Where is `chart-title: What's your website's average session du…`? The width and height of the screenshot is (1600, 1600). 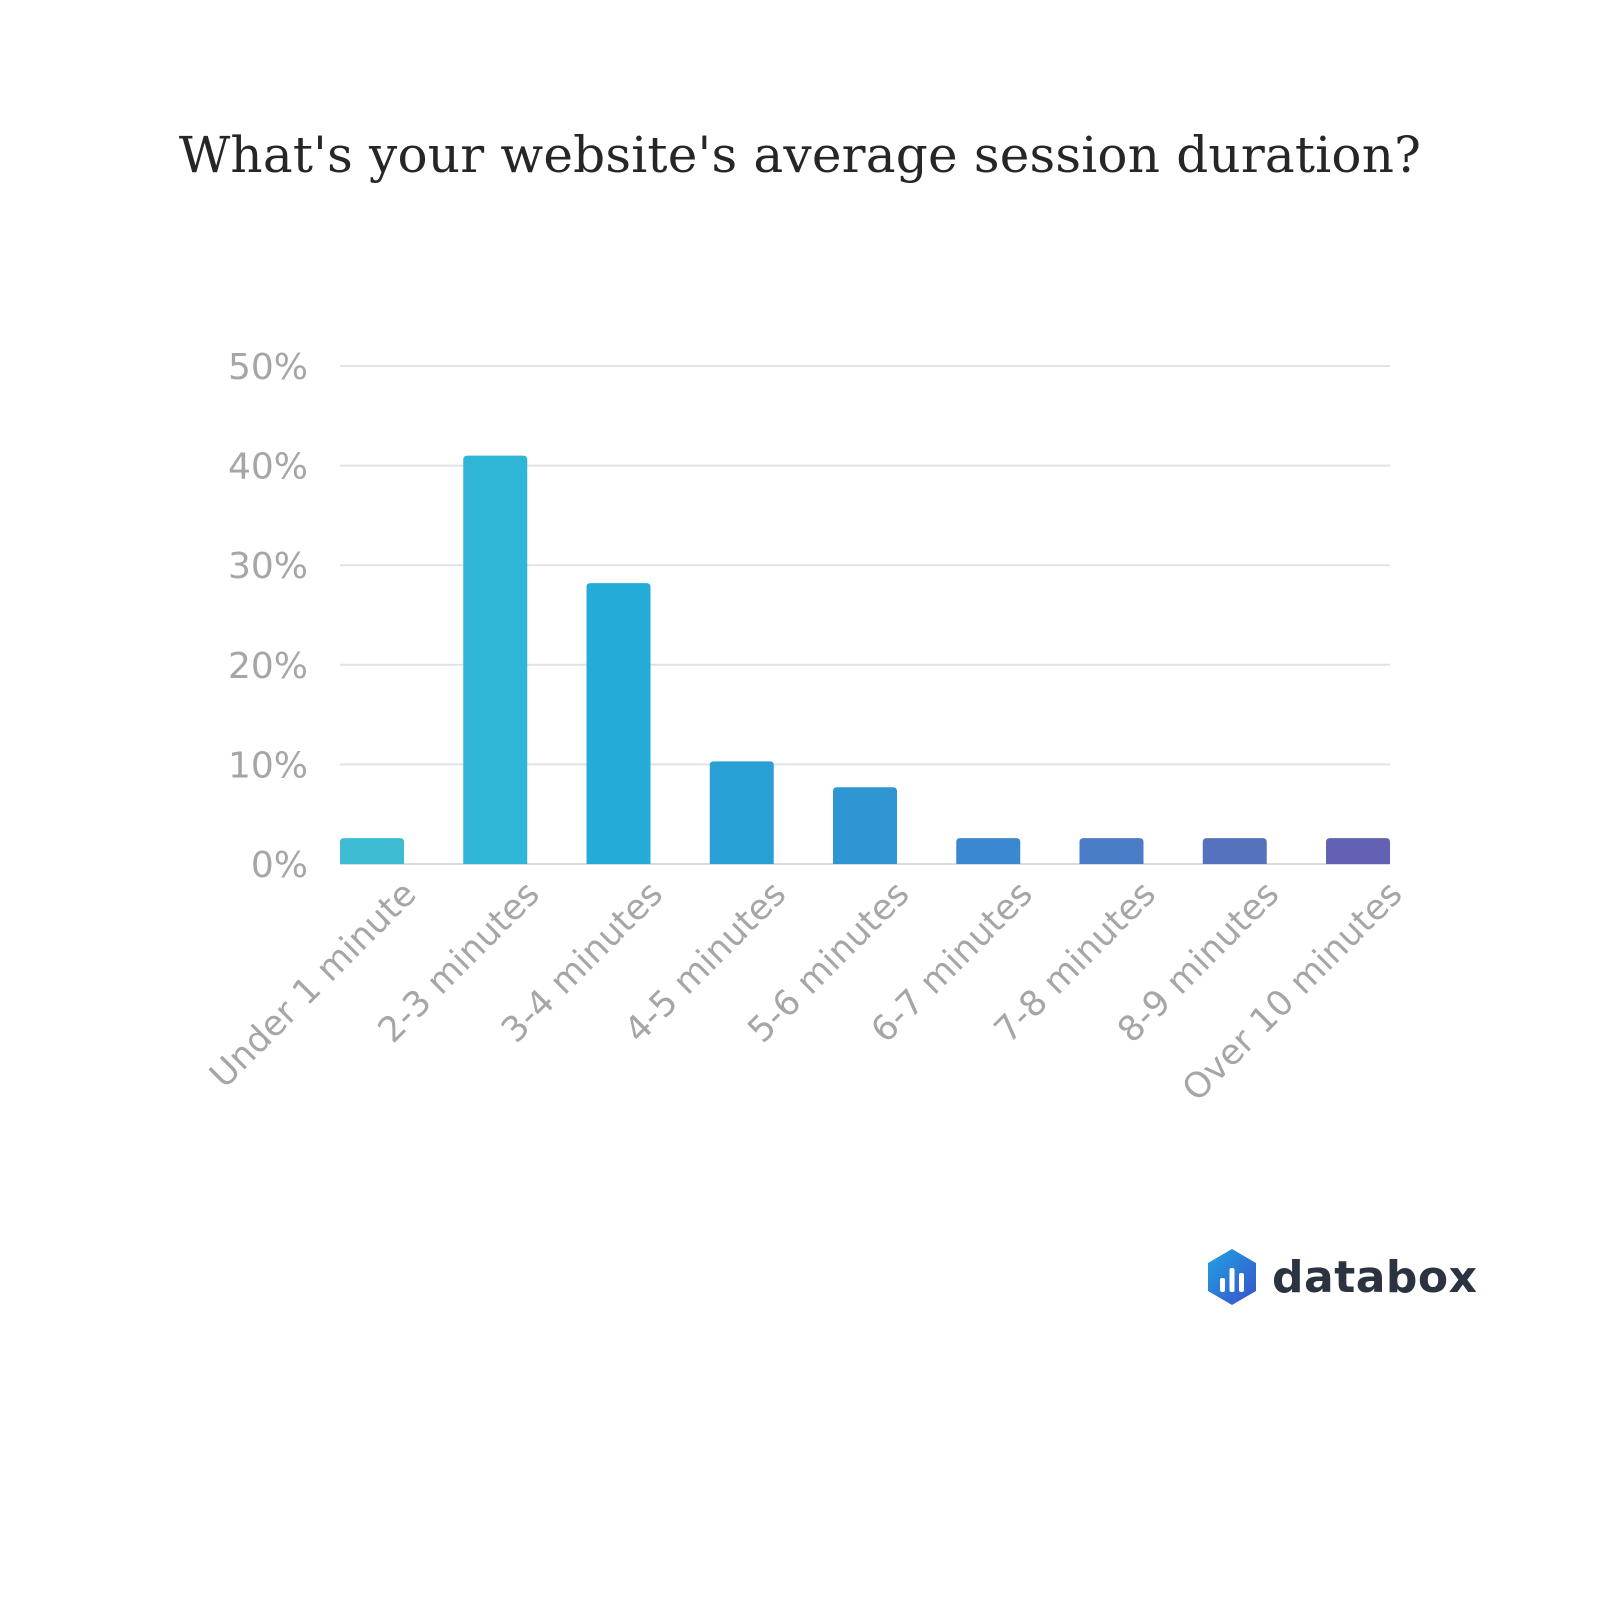
chart-title: What's your website's average session du… is located at coordinates (800, 155).